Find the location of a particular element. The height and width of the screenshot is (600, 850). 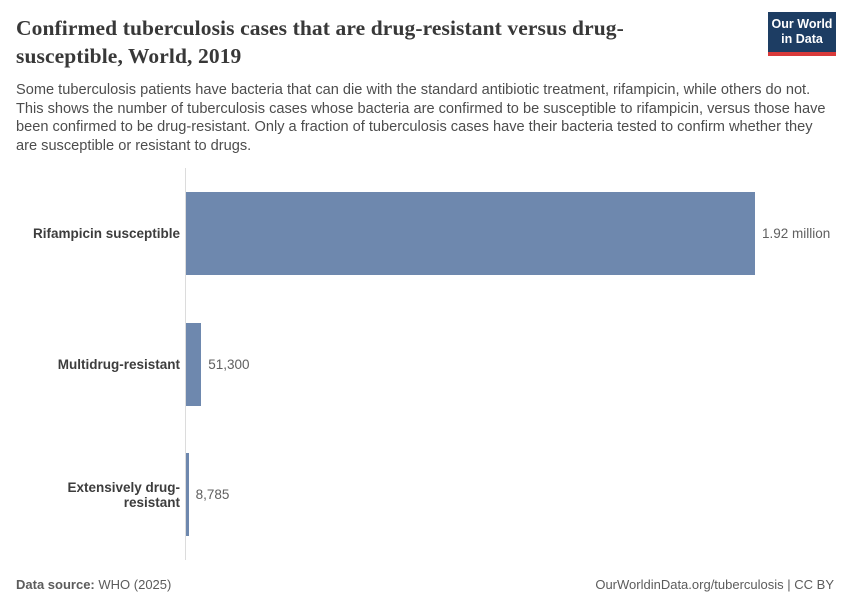

credit-link: OurWorldinData.org/tuberculosis | CC BY is located at coordinates (714, 585).